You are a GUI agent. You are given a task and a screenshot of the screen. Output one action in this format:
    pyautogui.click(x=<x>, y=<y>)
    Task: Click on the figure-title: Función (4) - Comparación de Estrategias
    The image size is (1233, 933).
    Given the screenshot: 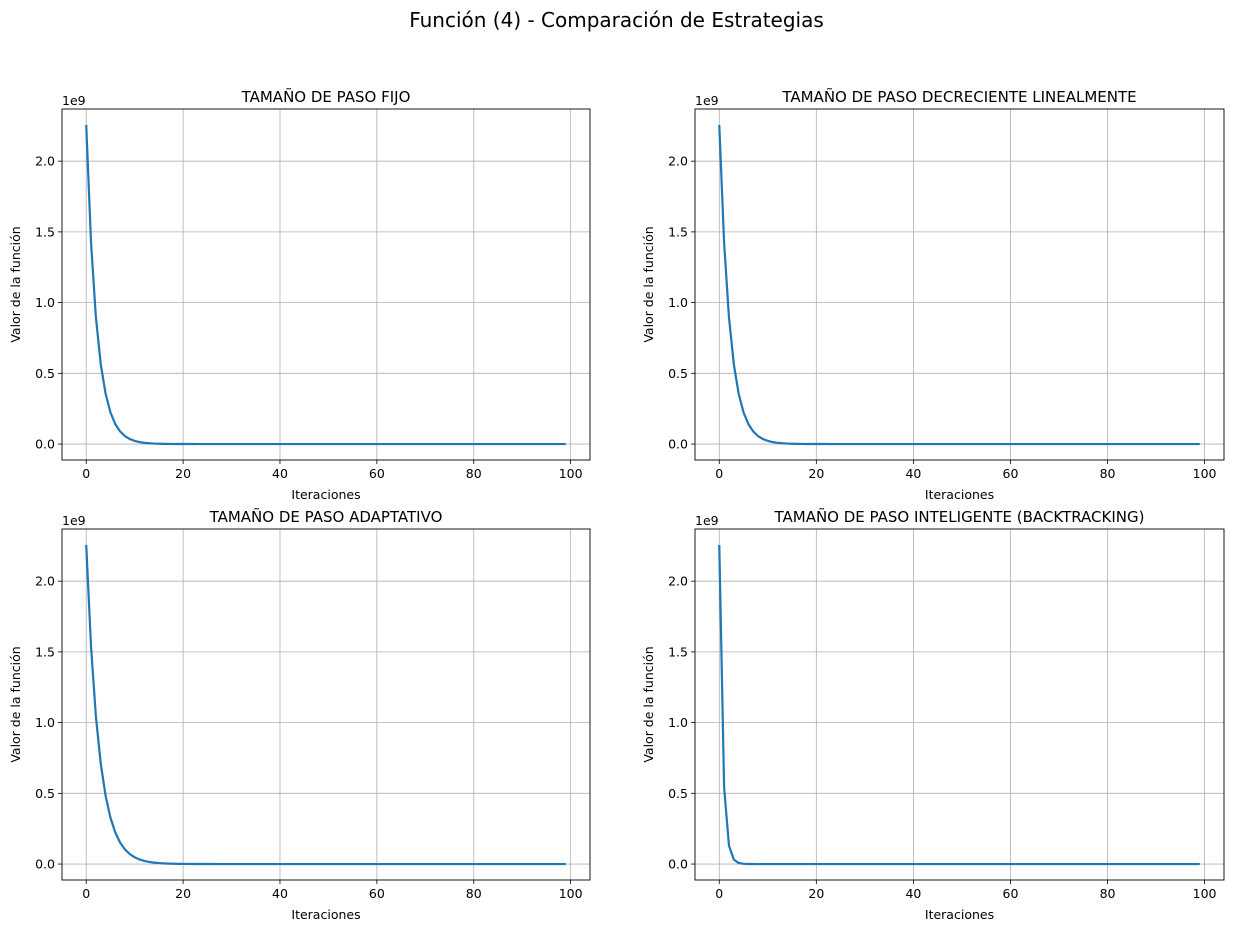 What is the action you would take?
    pyautogui.click(x=616, y=20)
    